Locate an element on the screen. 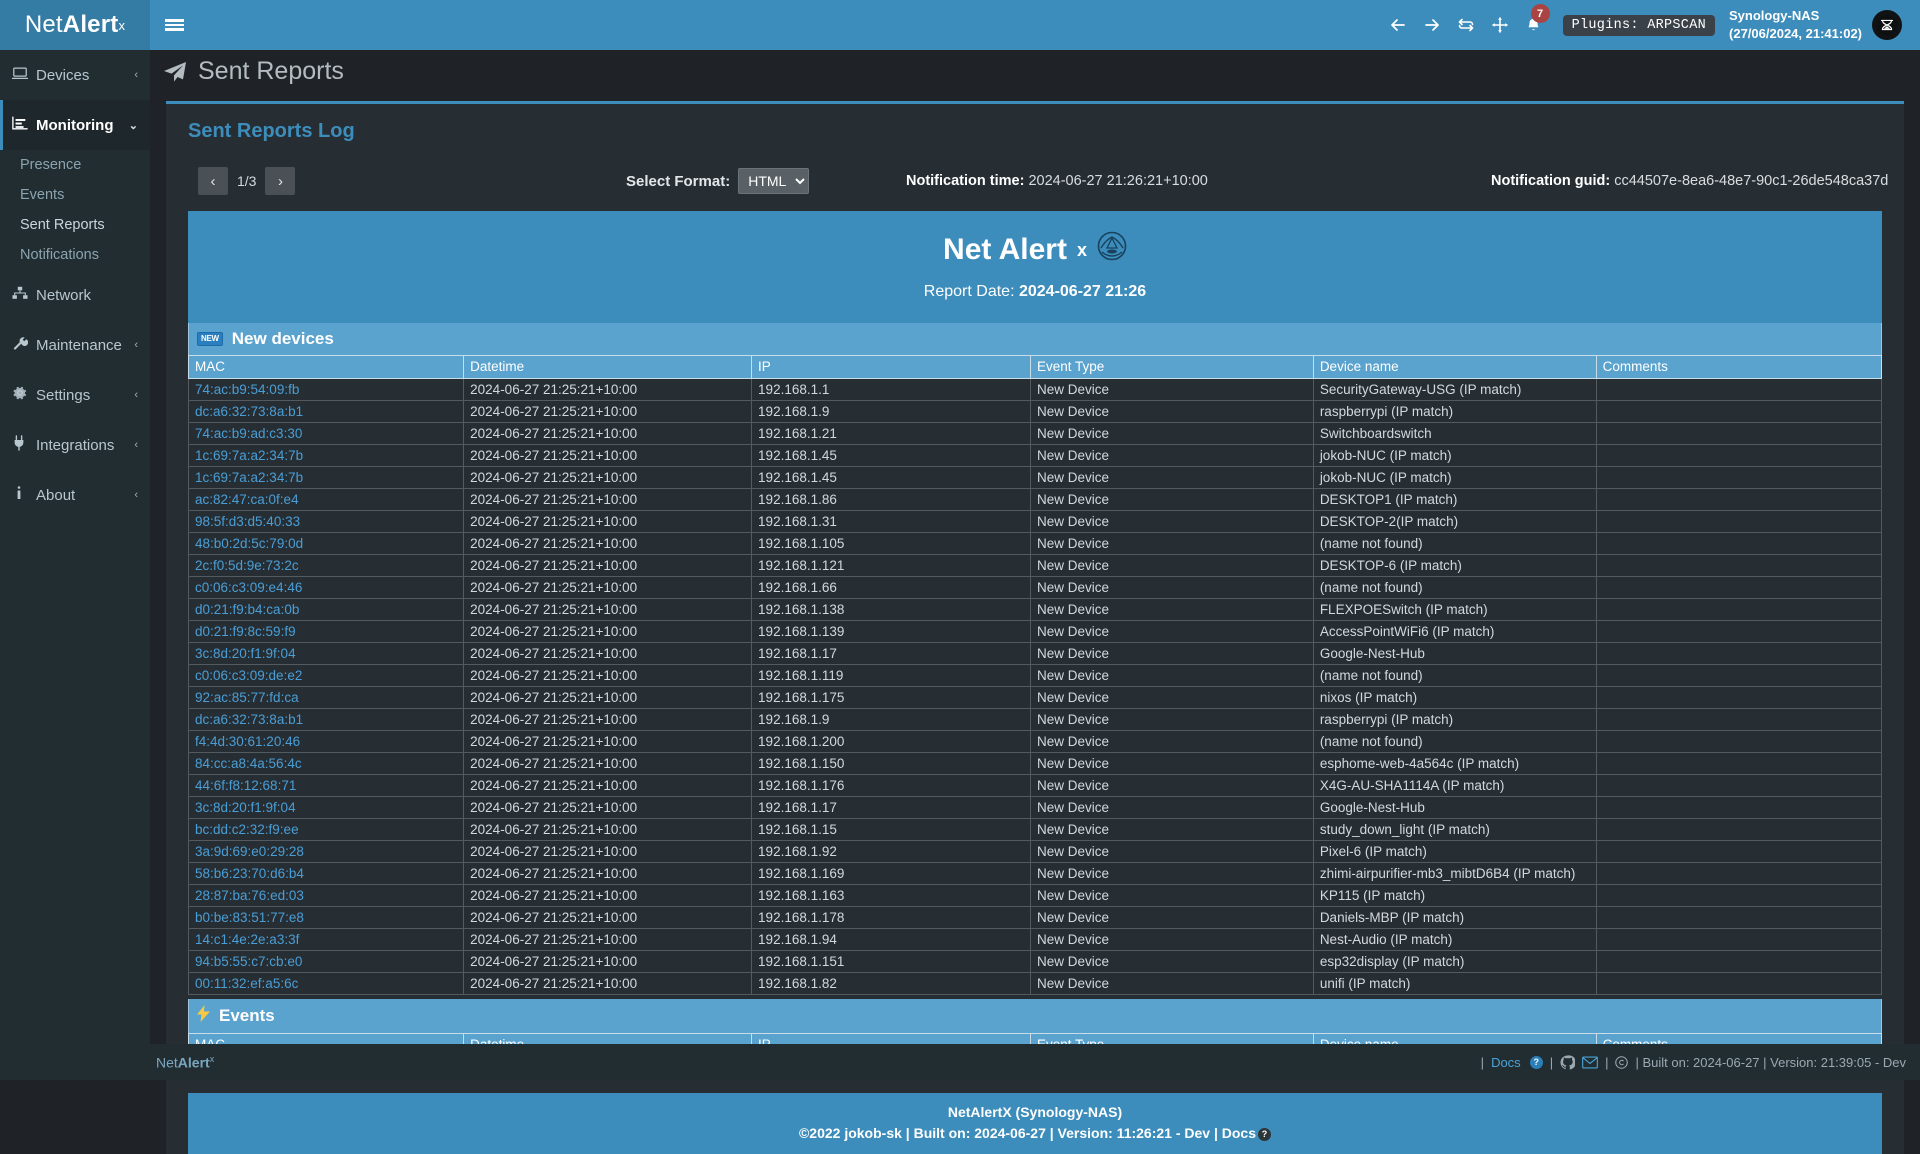 This screenshot has height=1154, width=1920. cell-mac: b0:be:83:51:77:e8 is located at coordinates (326, 918).